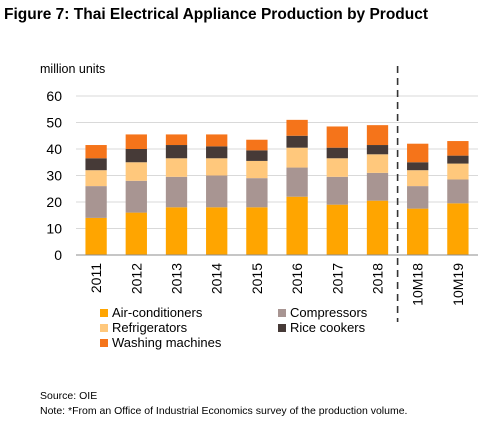  I want to click on x-tick-label: 2016, so click(297, 278).